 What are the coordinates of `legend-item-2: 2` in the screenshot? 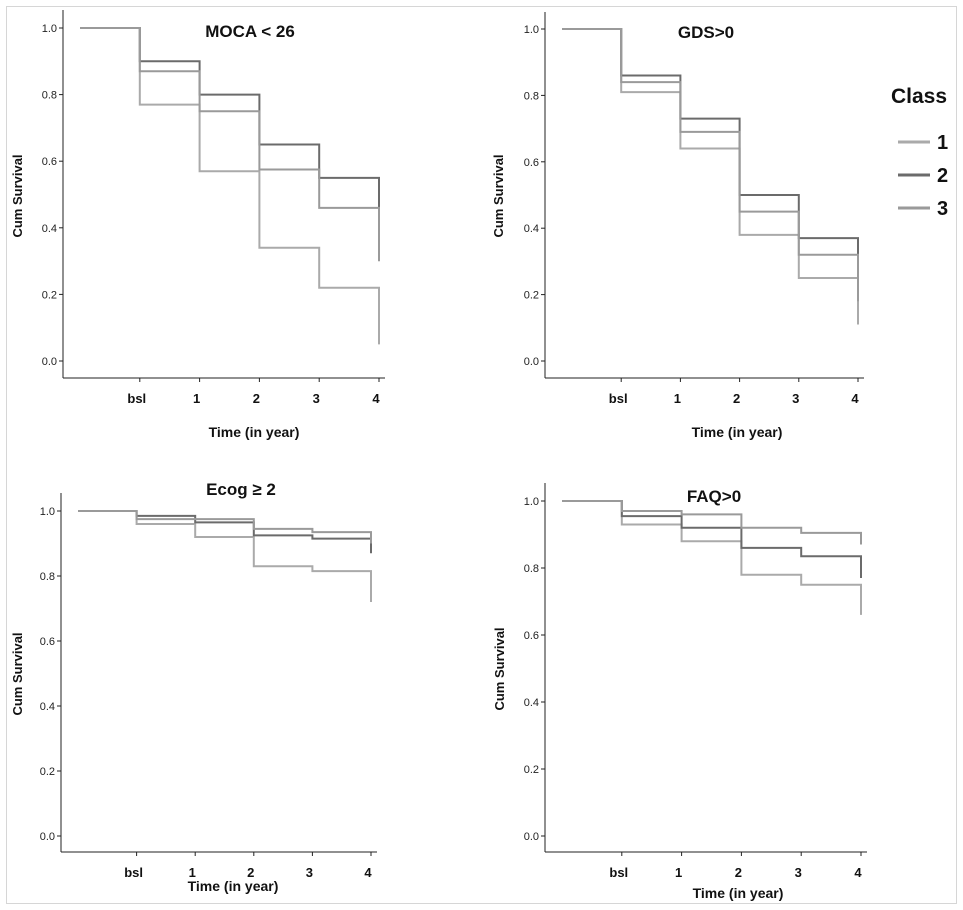 It's located at (923, 176).